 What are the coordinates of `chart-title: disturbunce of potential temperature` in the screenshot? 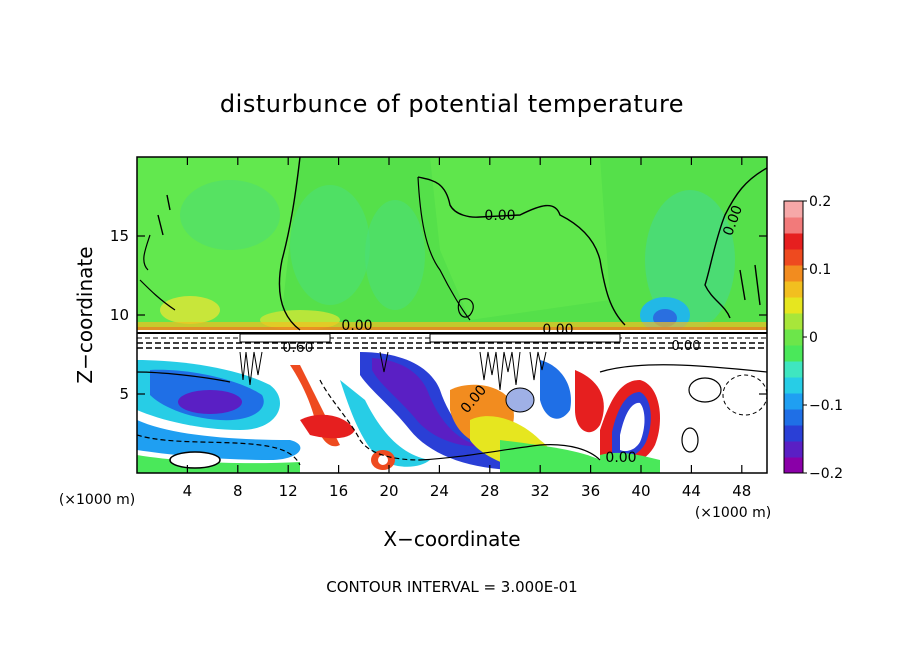 It's located at (452, 104).